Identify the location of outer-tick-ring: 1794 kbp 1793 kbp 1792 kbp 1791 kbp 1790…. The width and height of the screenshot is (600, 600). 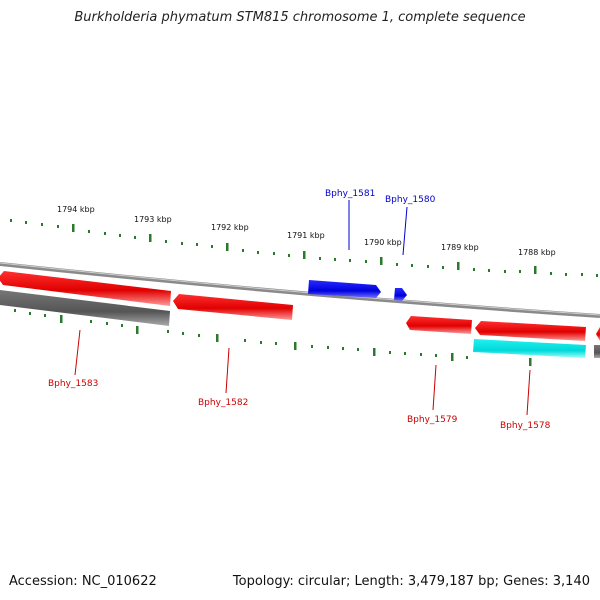
(304, 241).